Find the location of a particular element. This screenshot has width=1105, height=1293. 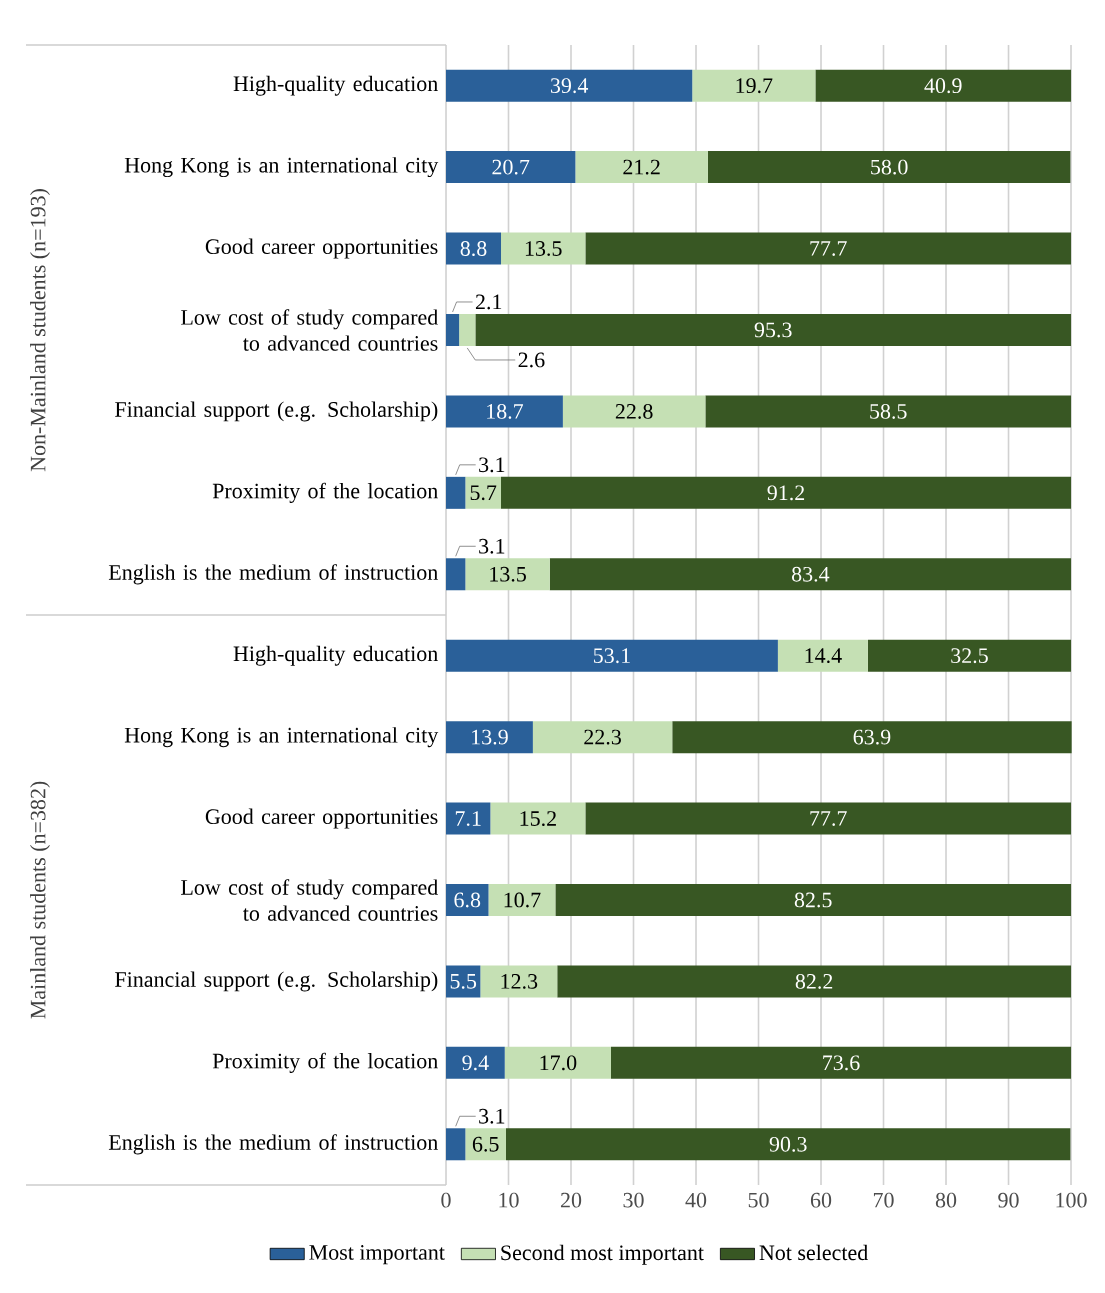

data-label: 5.7 is located at coordinates (483, 493).